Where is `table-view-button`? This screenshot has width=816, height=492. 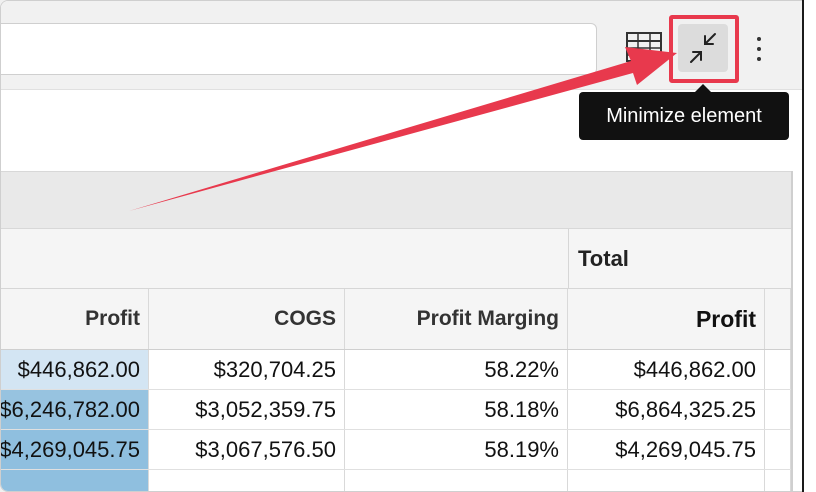 table-view-button is located at coordinates (644, 47).